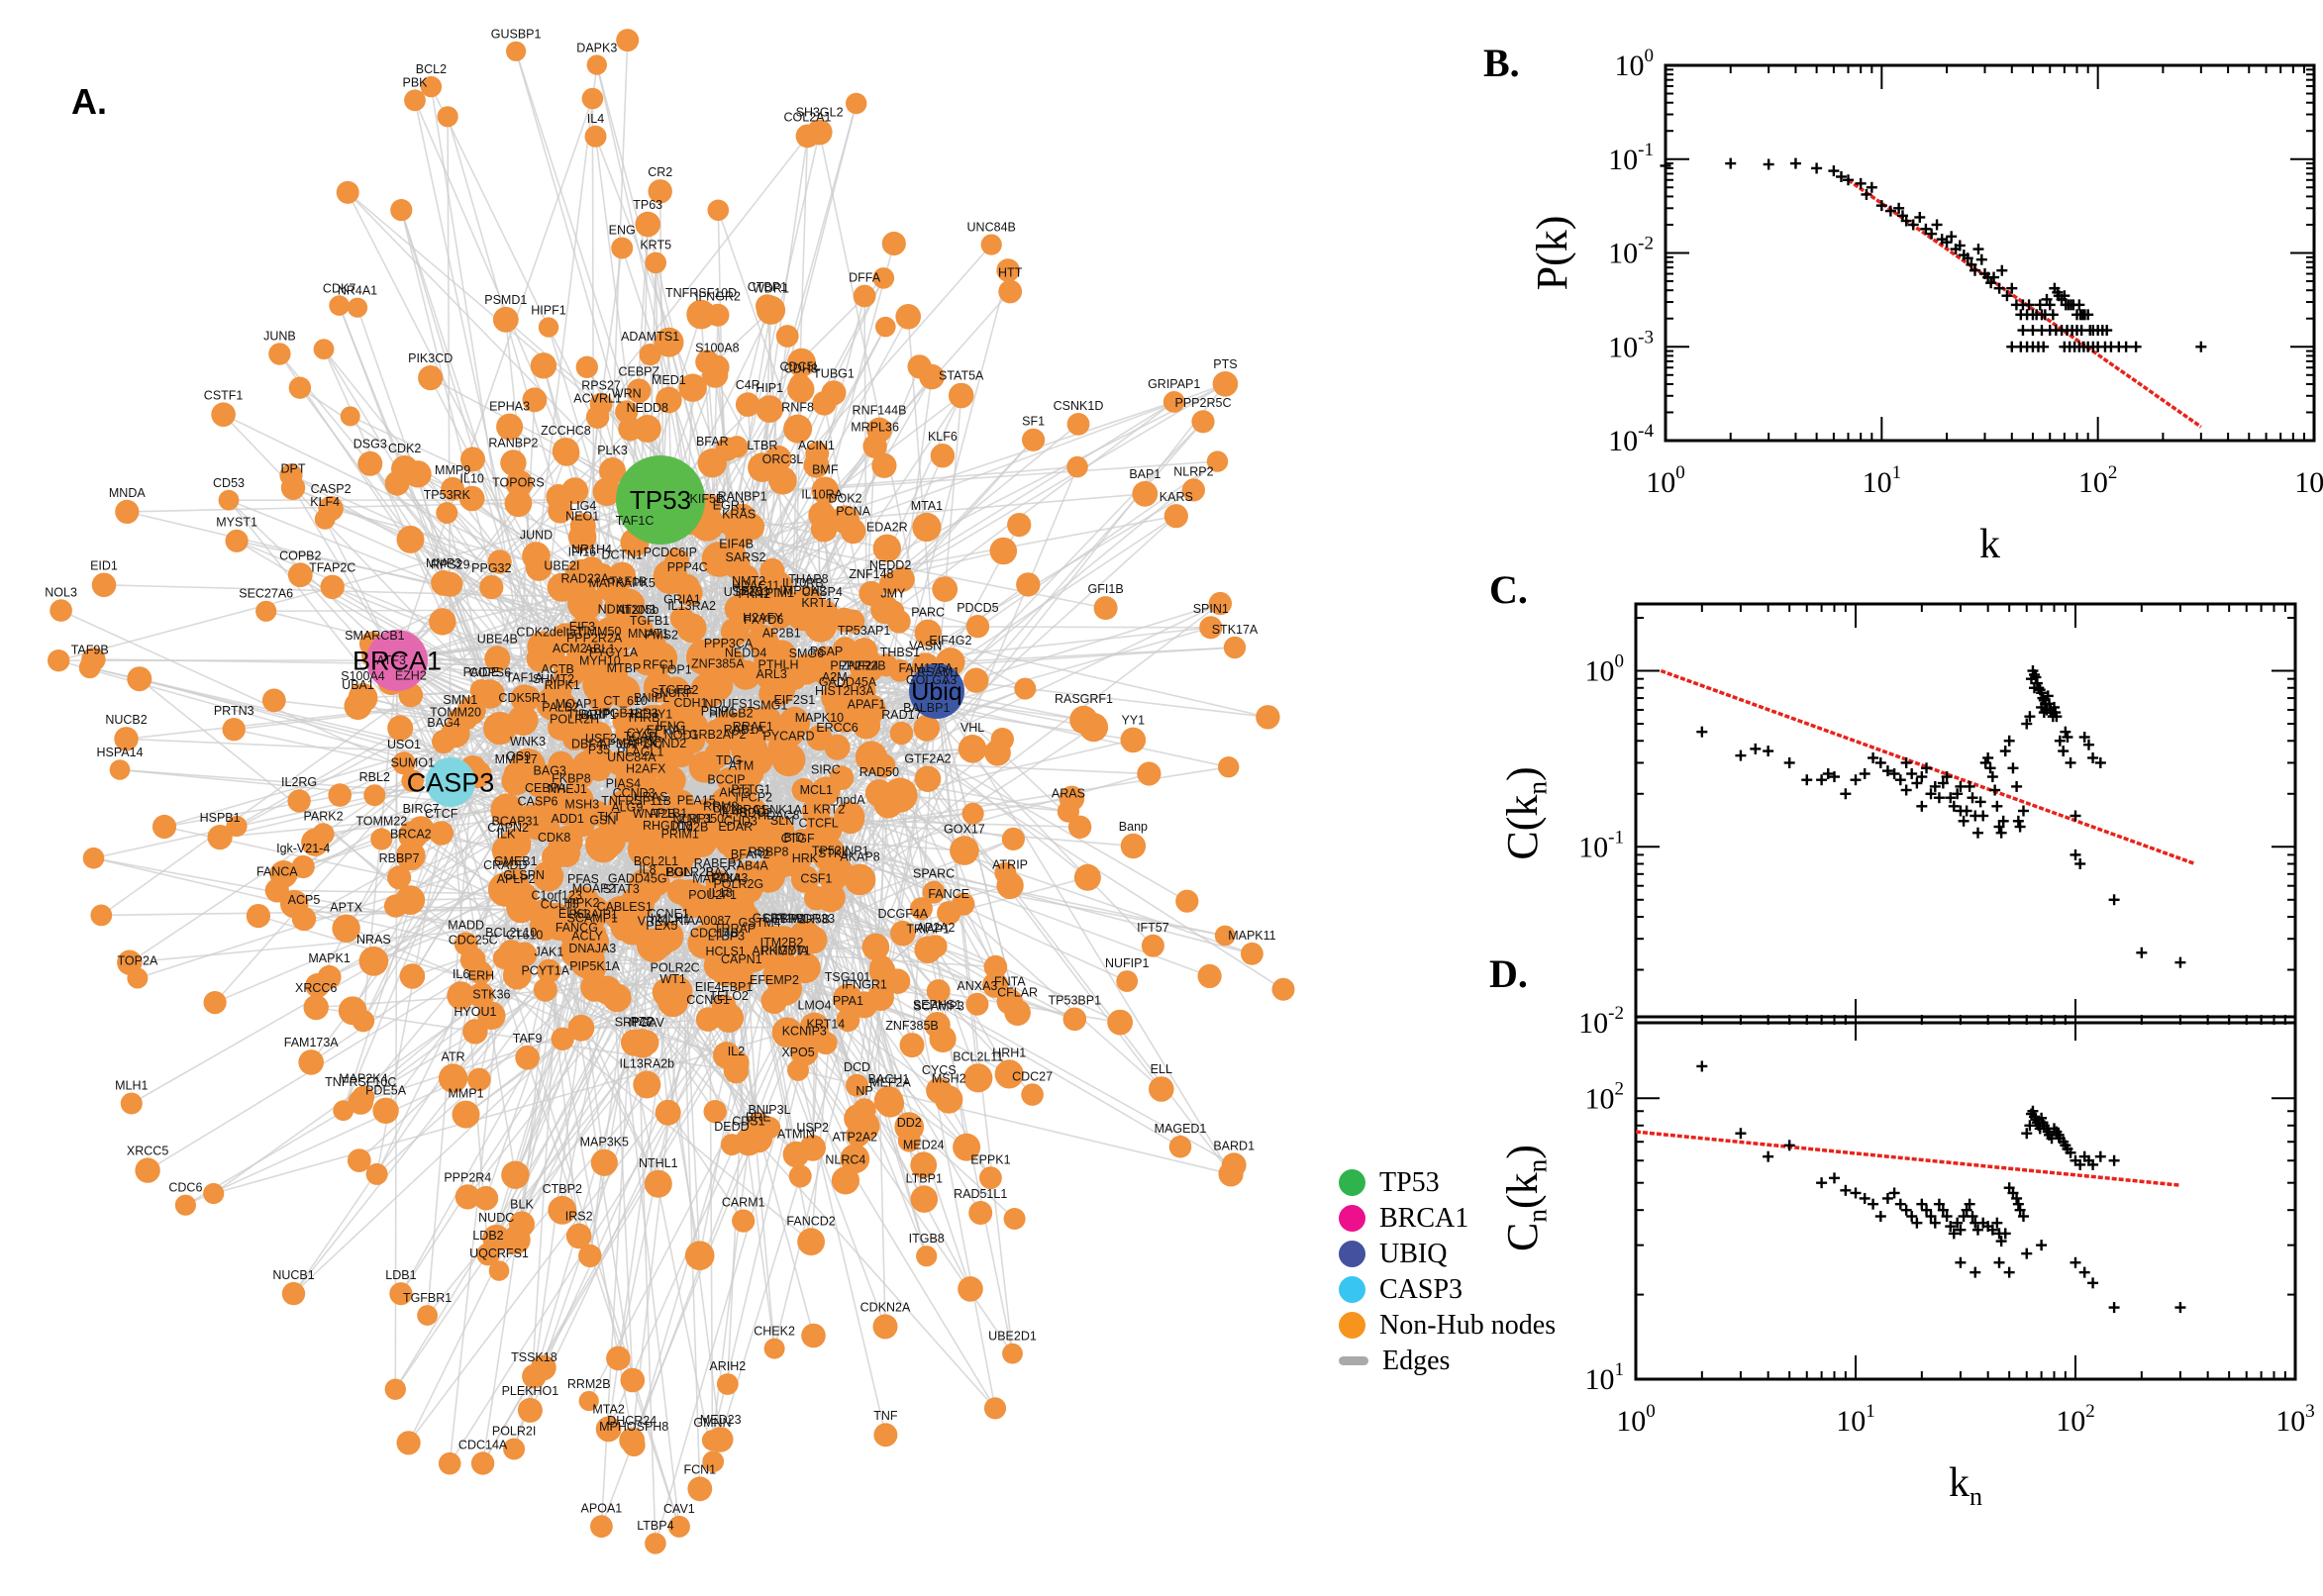 The width and height of the screenshot is (2323, 1596). Describe the element at coordinates (602, 1508) in the screenshot. I see `svg-text: APOA1` at that location.